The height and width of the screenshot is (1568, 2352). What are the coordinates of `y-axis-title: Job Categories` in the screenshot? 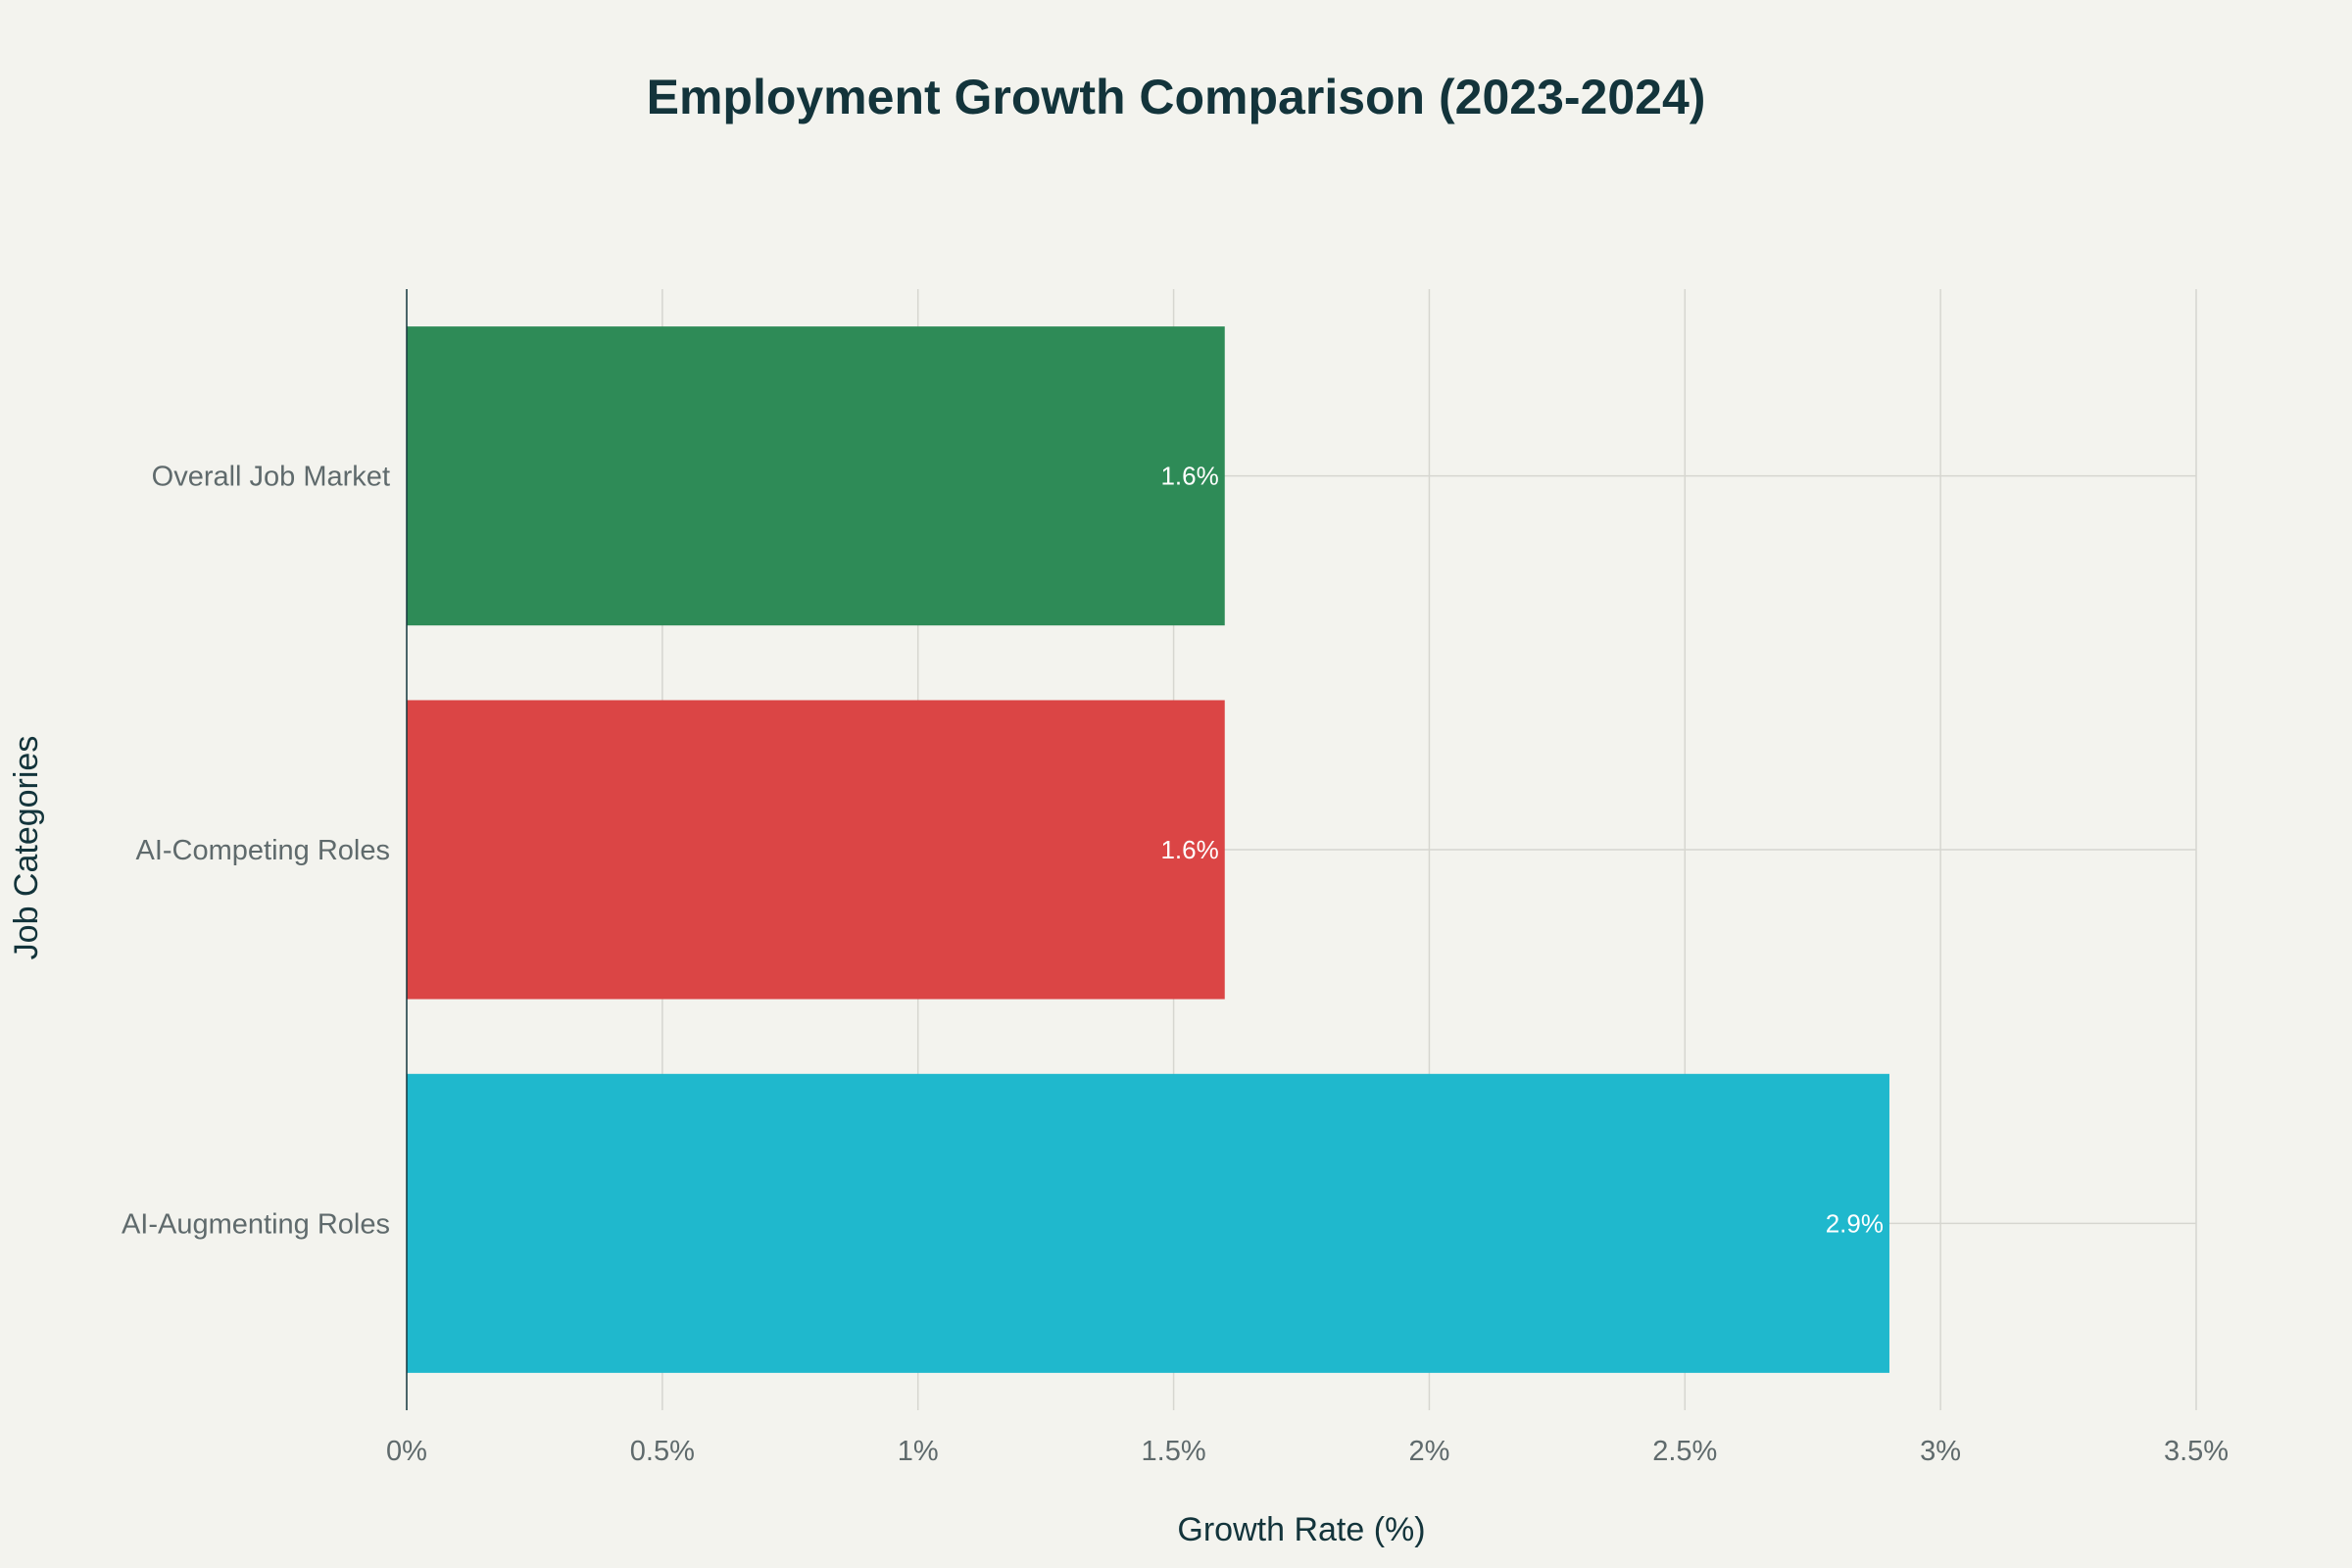 It's located at (26, 848).